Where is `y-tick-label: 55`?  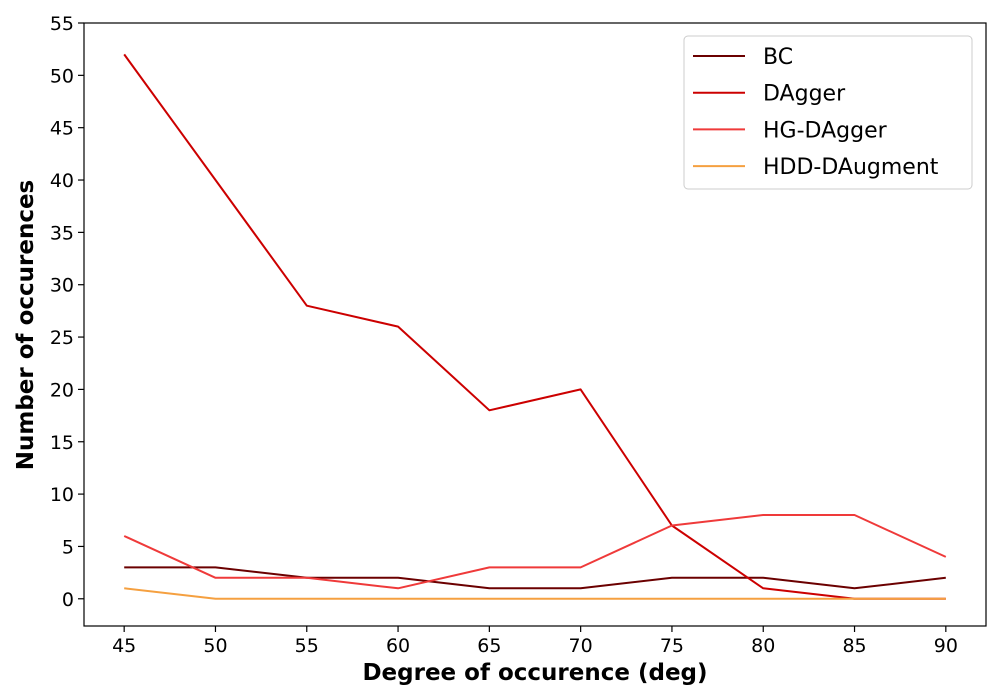 y-tick-label: 55 is located at coordinates (62, 24).